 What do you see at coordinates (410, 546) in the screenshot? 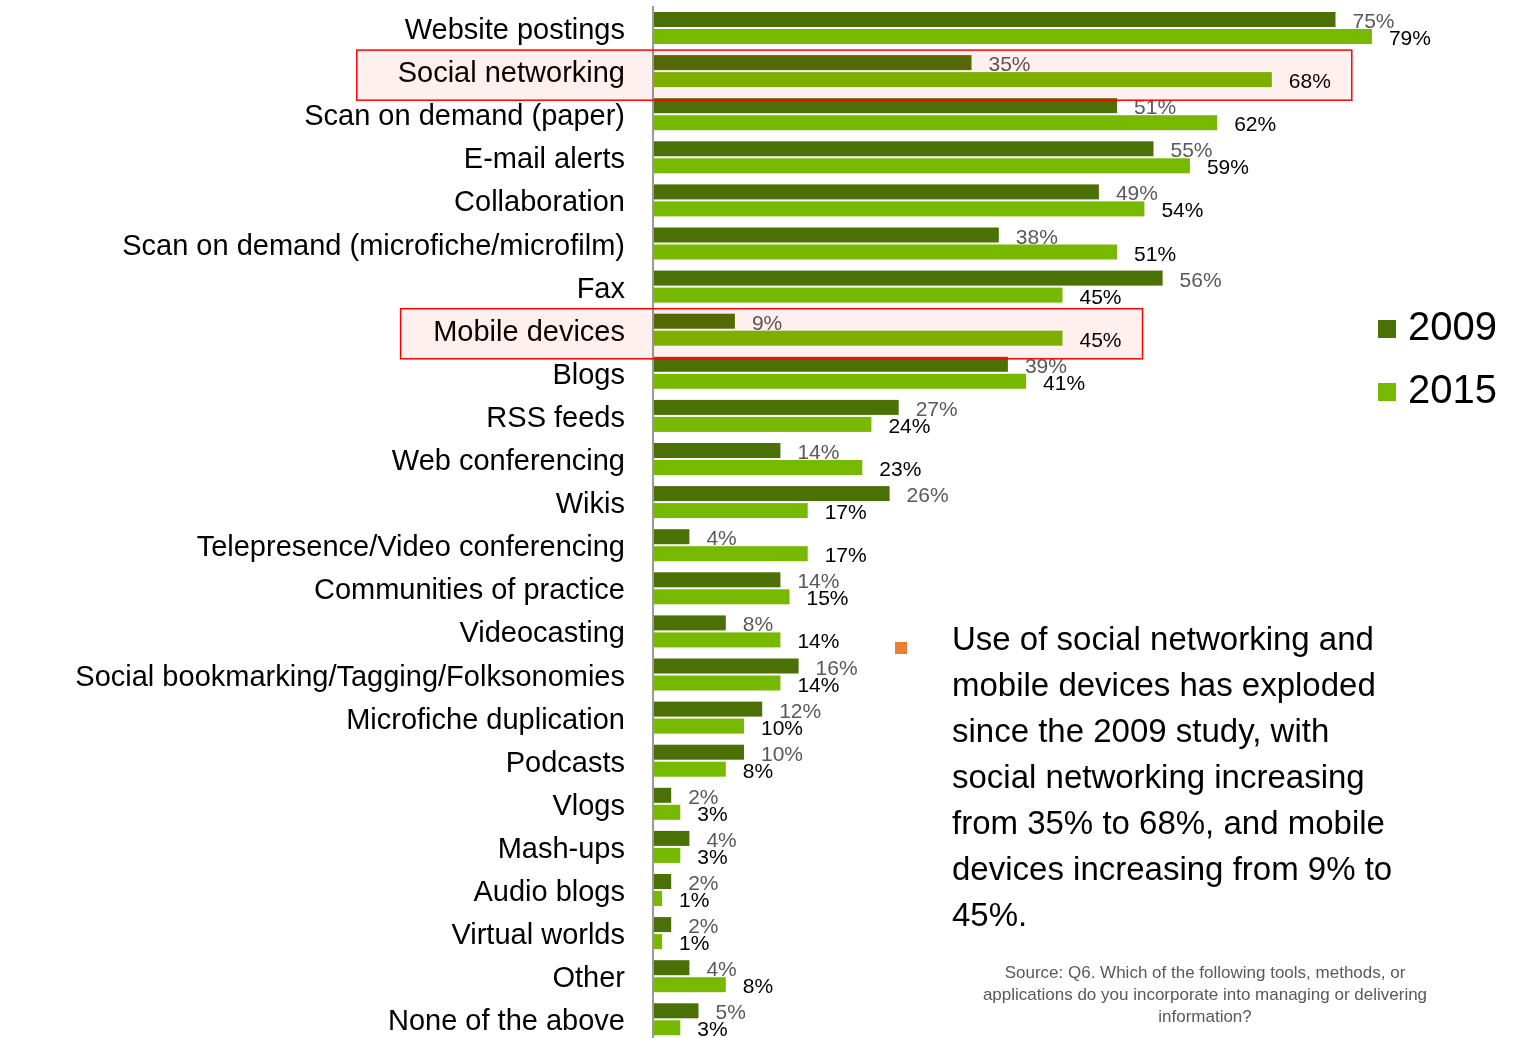
I see `y-tick-label: Telepresence/Video conferencing` at bounding box center [410, 546].